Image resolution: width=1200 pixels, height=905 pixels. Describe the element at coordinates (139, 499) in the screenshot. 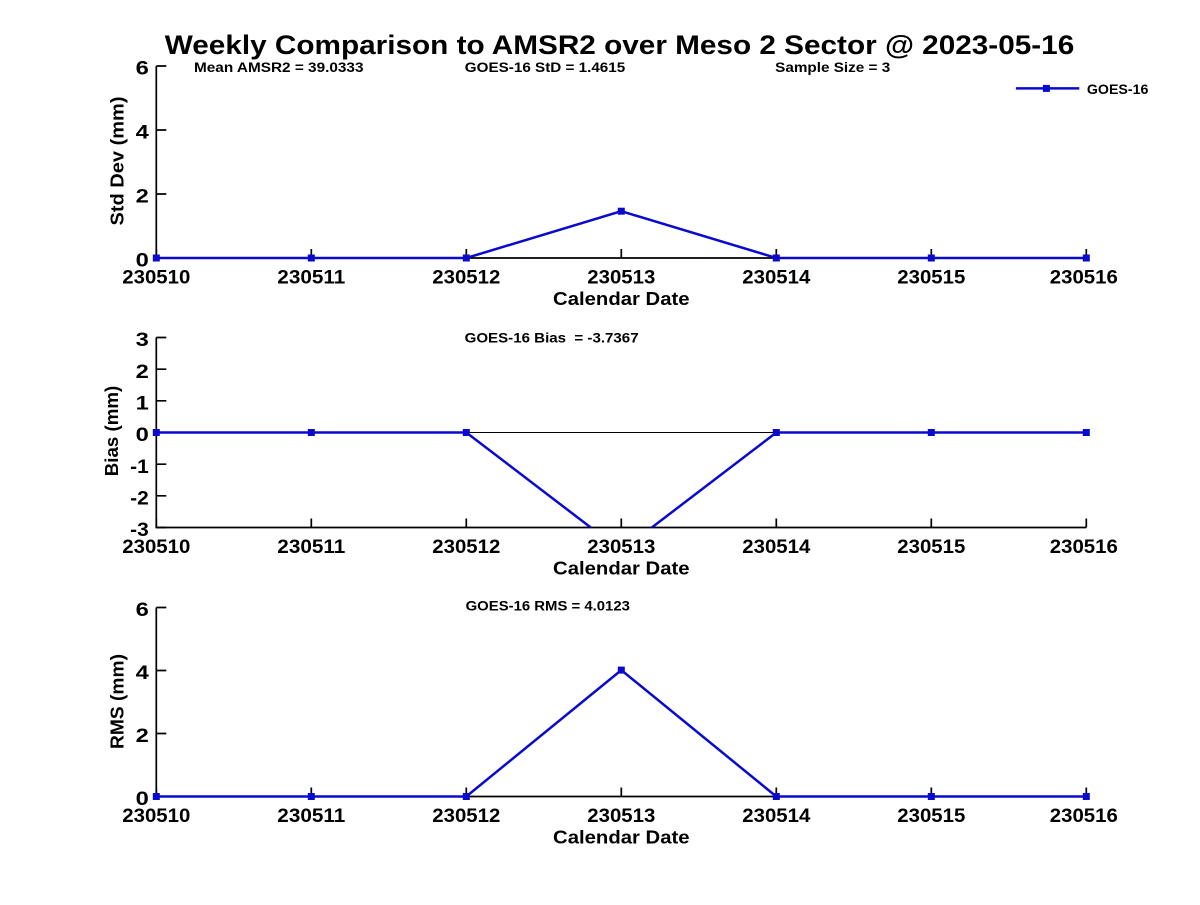

I see `svg-text: -2` at that location.